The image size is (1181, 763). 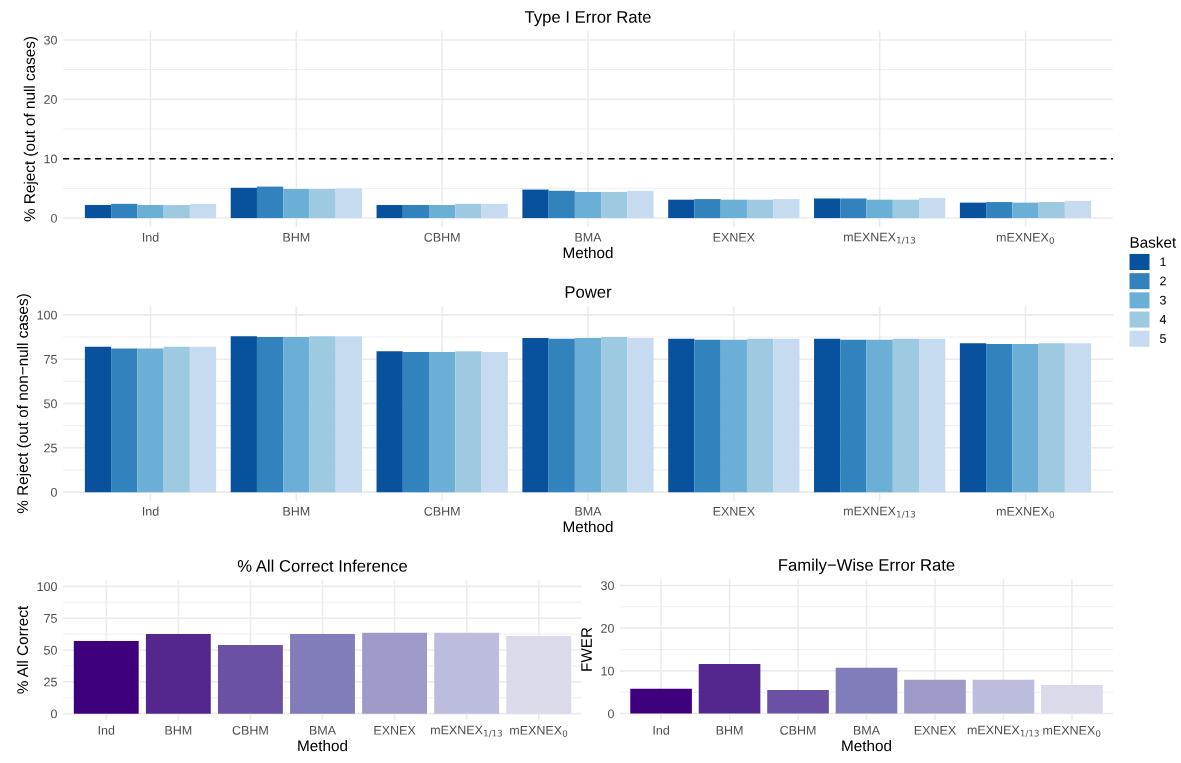 I want to click on y-axis-title: FWER, so click(x=586, y=649).